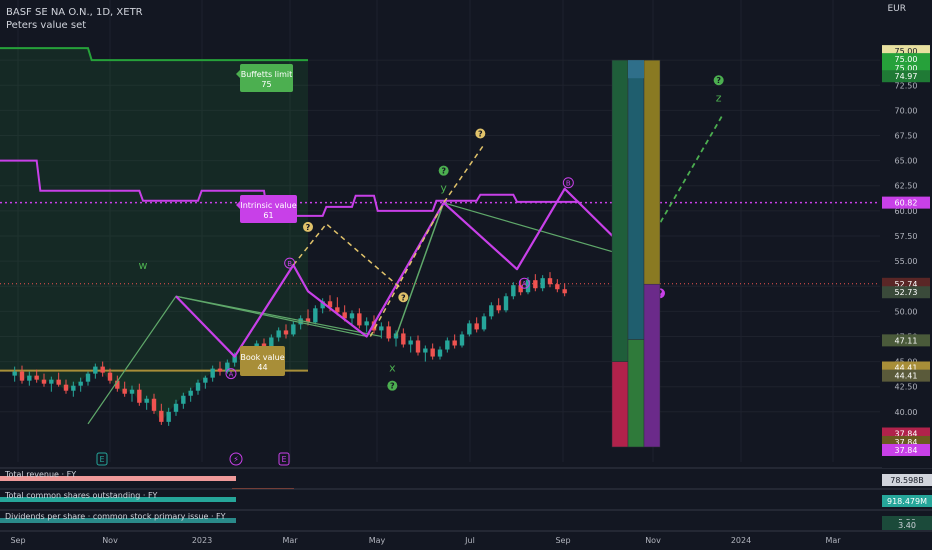 This screenshot has height=550, width=932. What do you see at coordinates (40, 474) in the screenshot?
I see `pane-label-0: Total revenue · FY` at bounding box center [40, 474].